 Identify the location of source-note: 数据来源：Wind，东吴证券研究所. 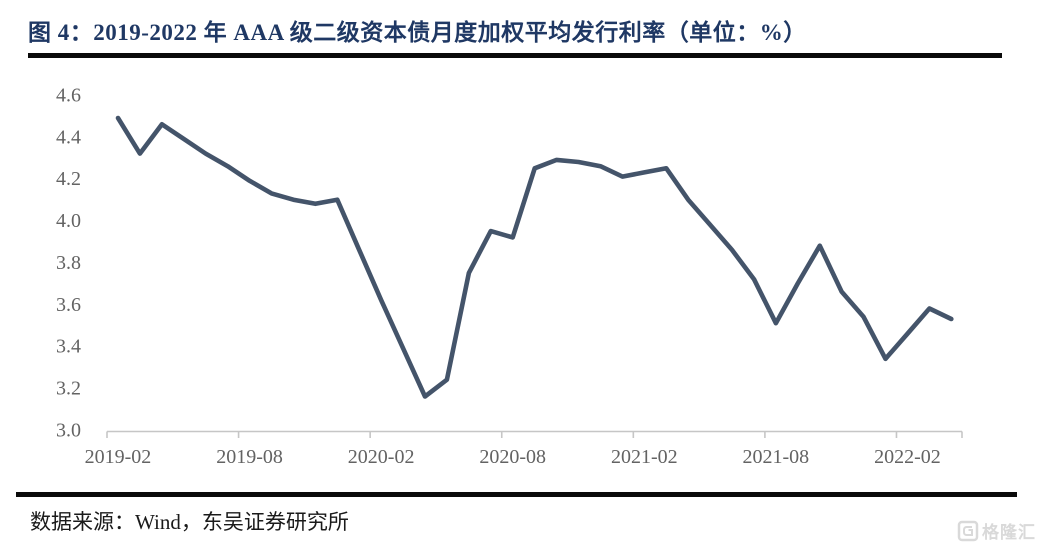
(189, 522).